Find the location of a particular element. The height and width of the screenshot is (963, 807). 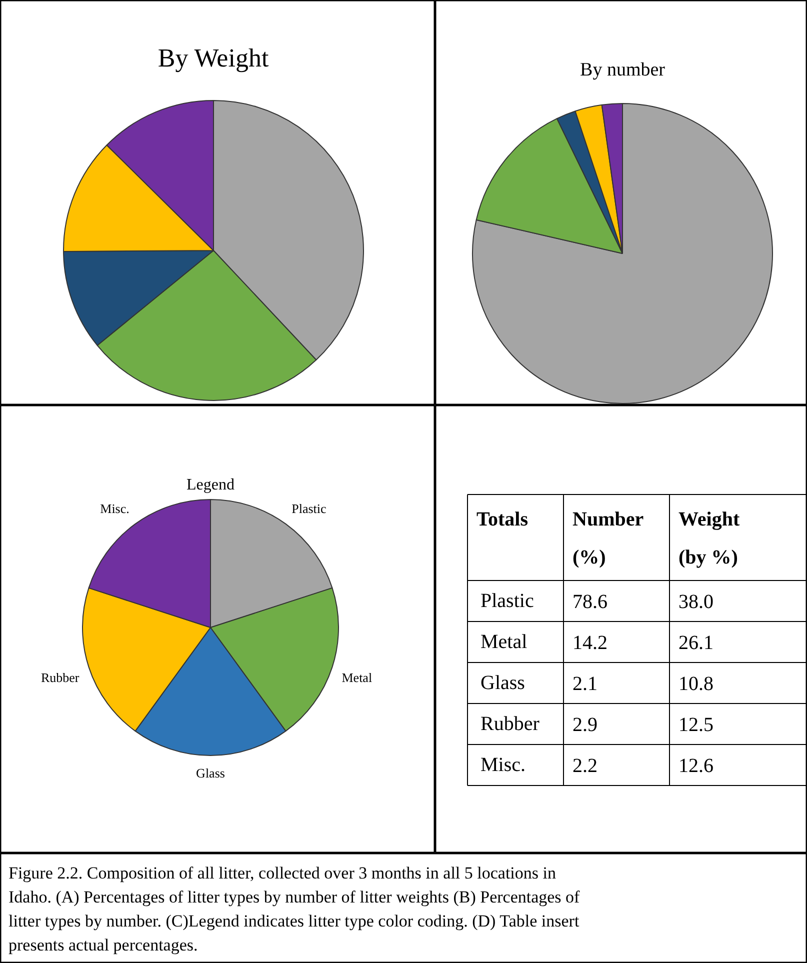

slice-label: Misc. is located at coordinates (115, 508).